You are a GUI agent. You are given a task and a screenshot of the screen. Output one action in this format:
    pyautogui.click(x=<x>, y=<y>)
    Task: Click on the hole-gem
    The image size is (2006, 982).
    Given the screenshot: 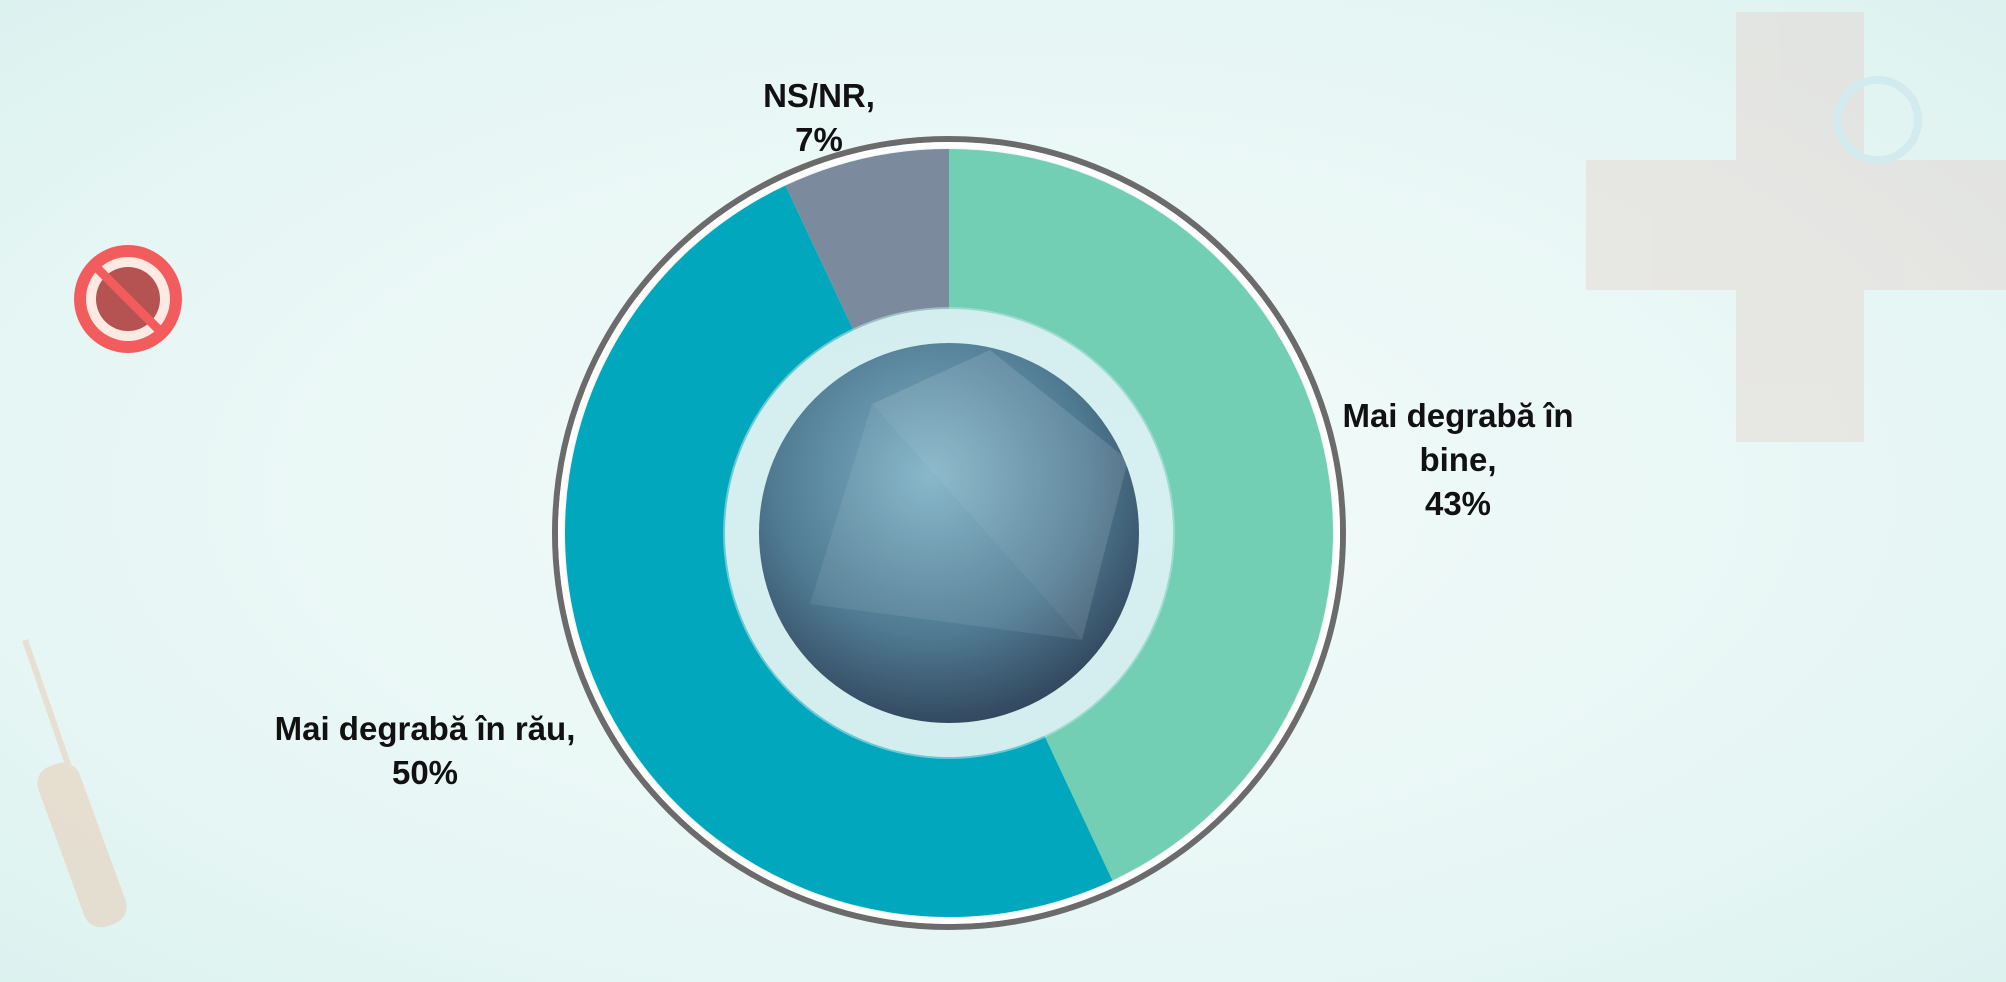 What is the action you would take?
    pyautogui.click(x=949, y=533)
    